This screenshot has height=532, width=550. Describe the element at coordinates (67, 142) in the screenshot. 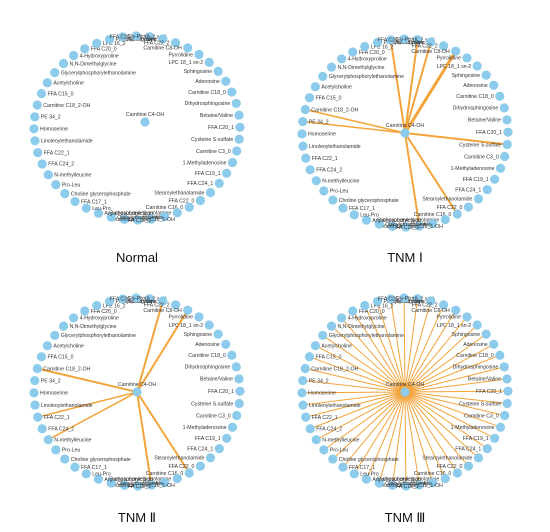

I see `node-label: Linoleoylethanolamide` at that location.